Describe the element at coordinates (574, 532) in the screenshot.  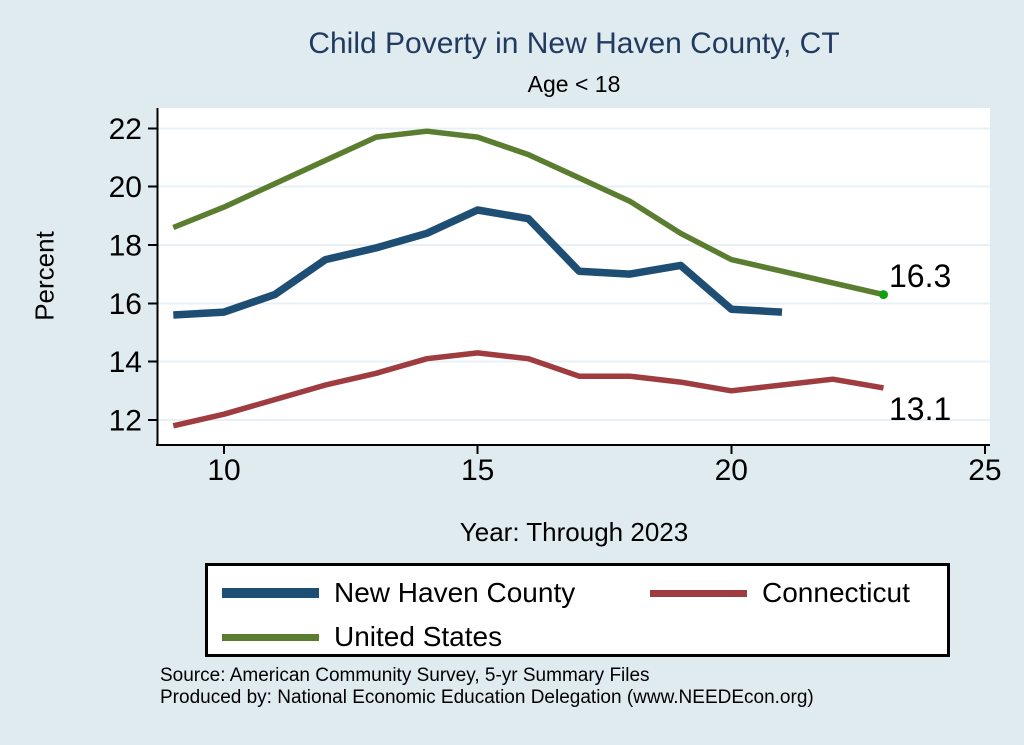
I see `x-axis-title: Year: Through 2023` at that location.